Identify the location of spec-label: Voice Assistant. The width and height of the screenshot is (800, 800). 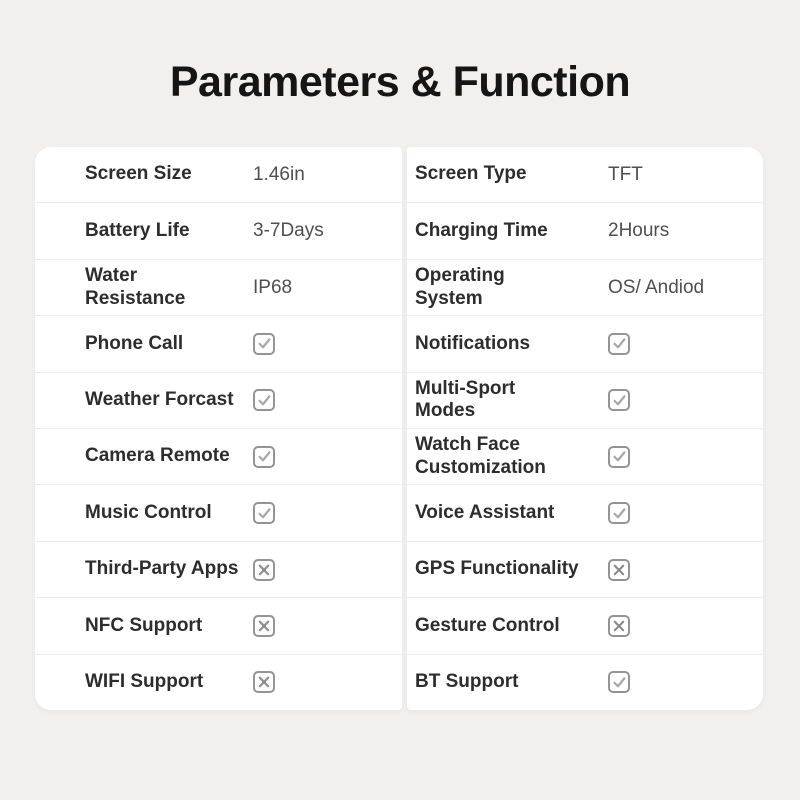
(485, 512).